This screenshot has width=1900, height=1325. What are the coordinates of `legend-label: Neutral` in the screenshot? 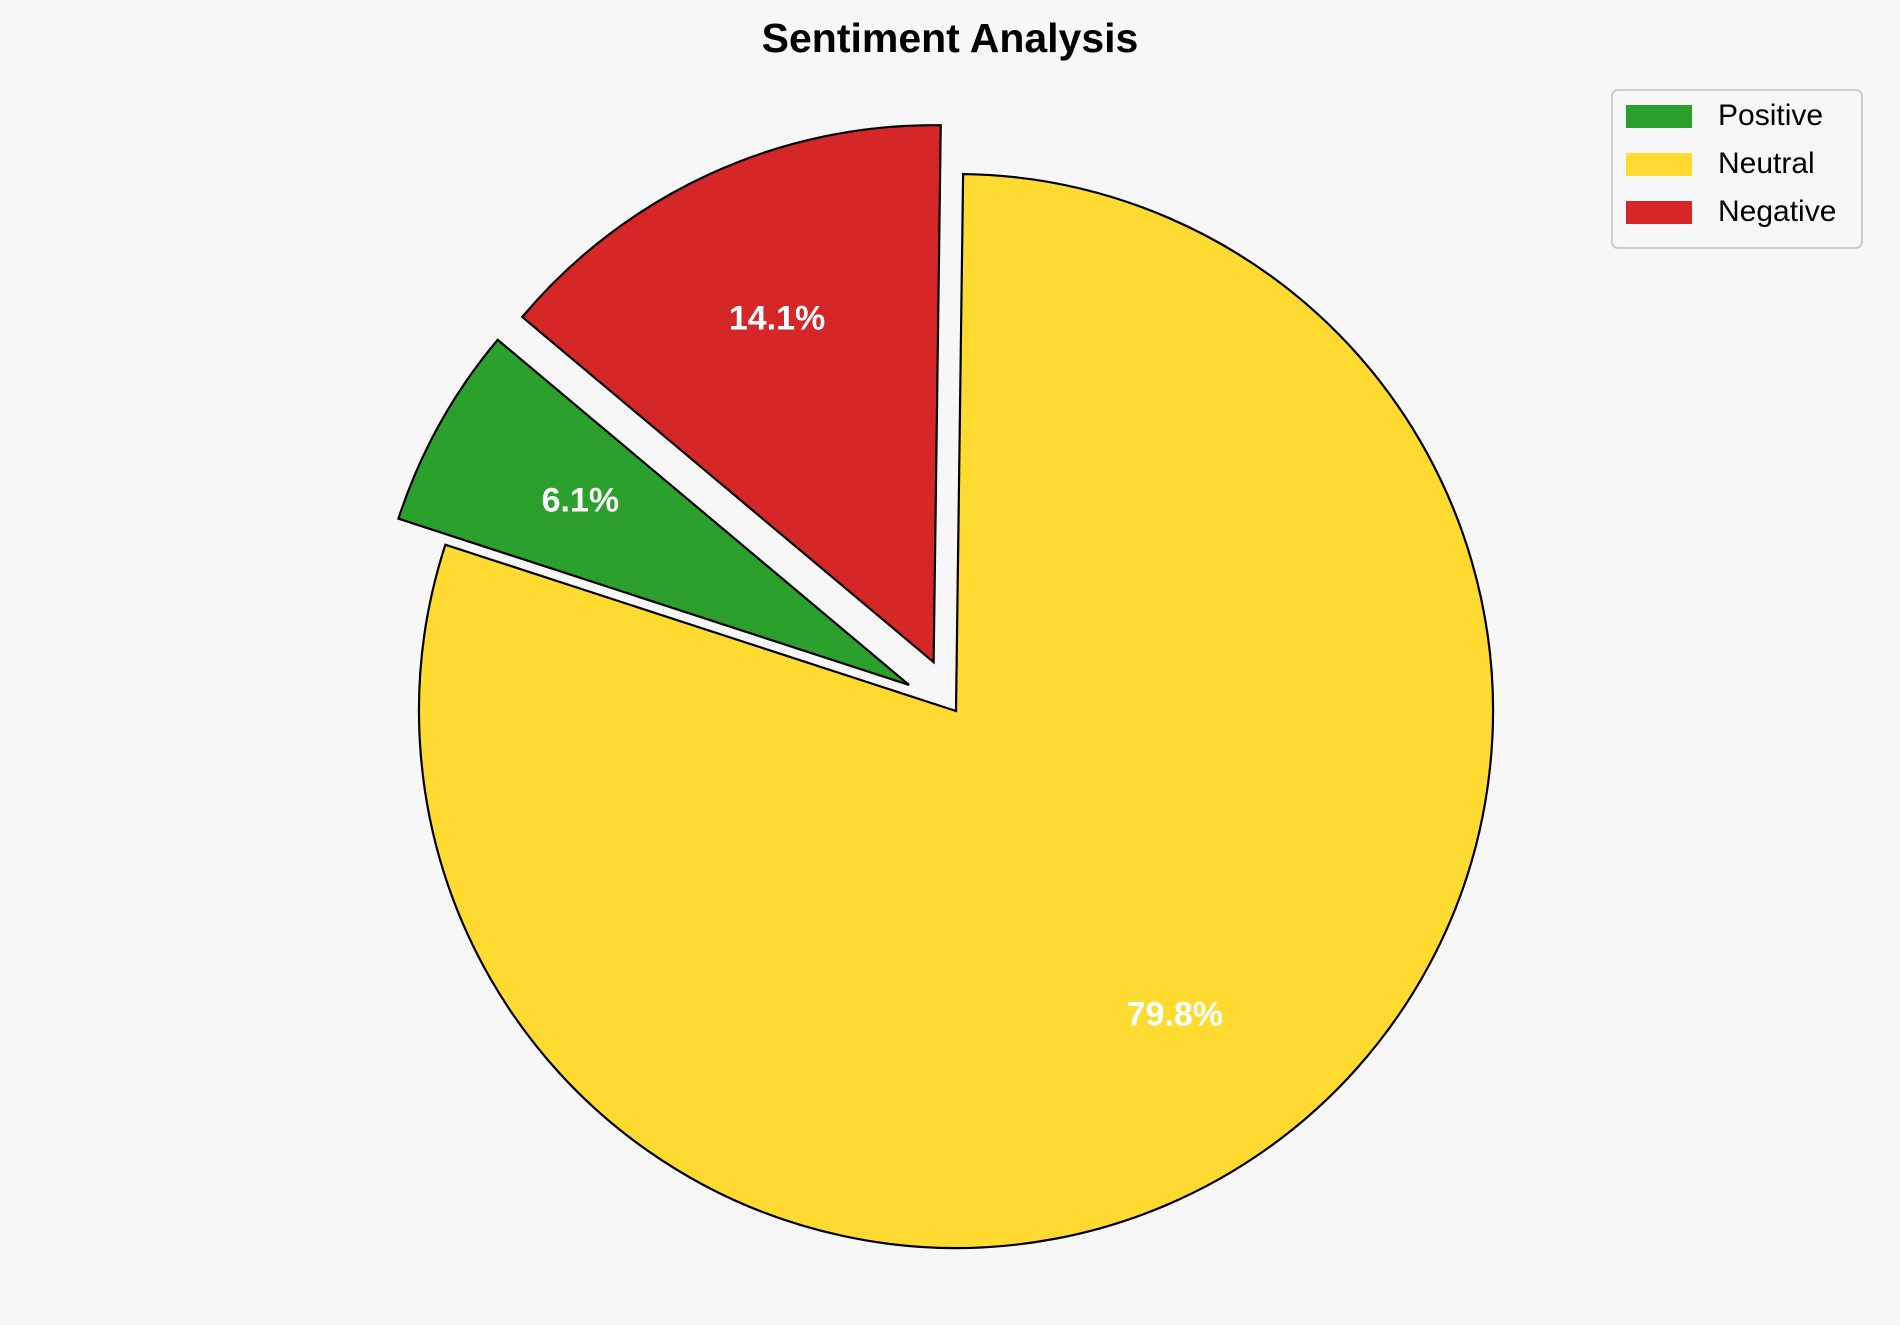 It's located at (1766, 163).